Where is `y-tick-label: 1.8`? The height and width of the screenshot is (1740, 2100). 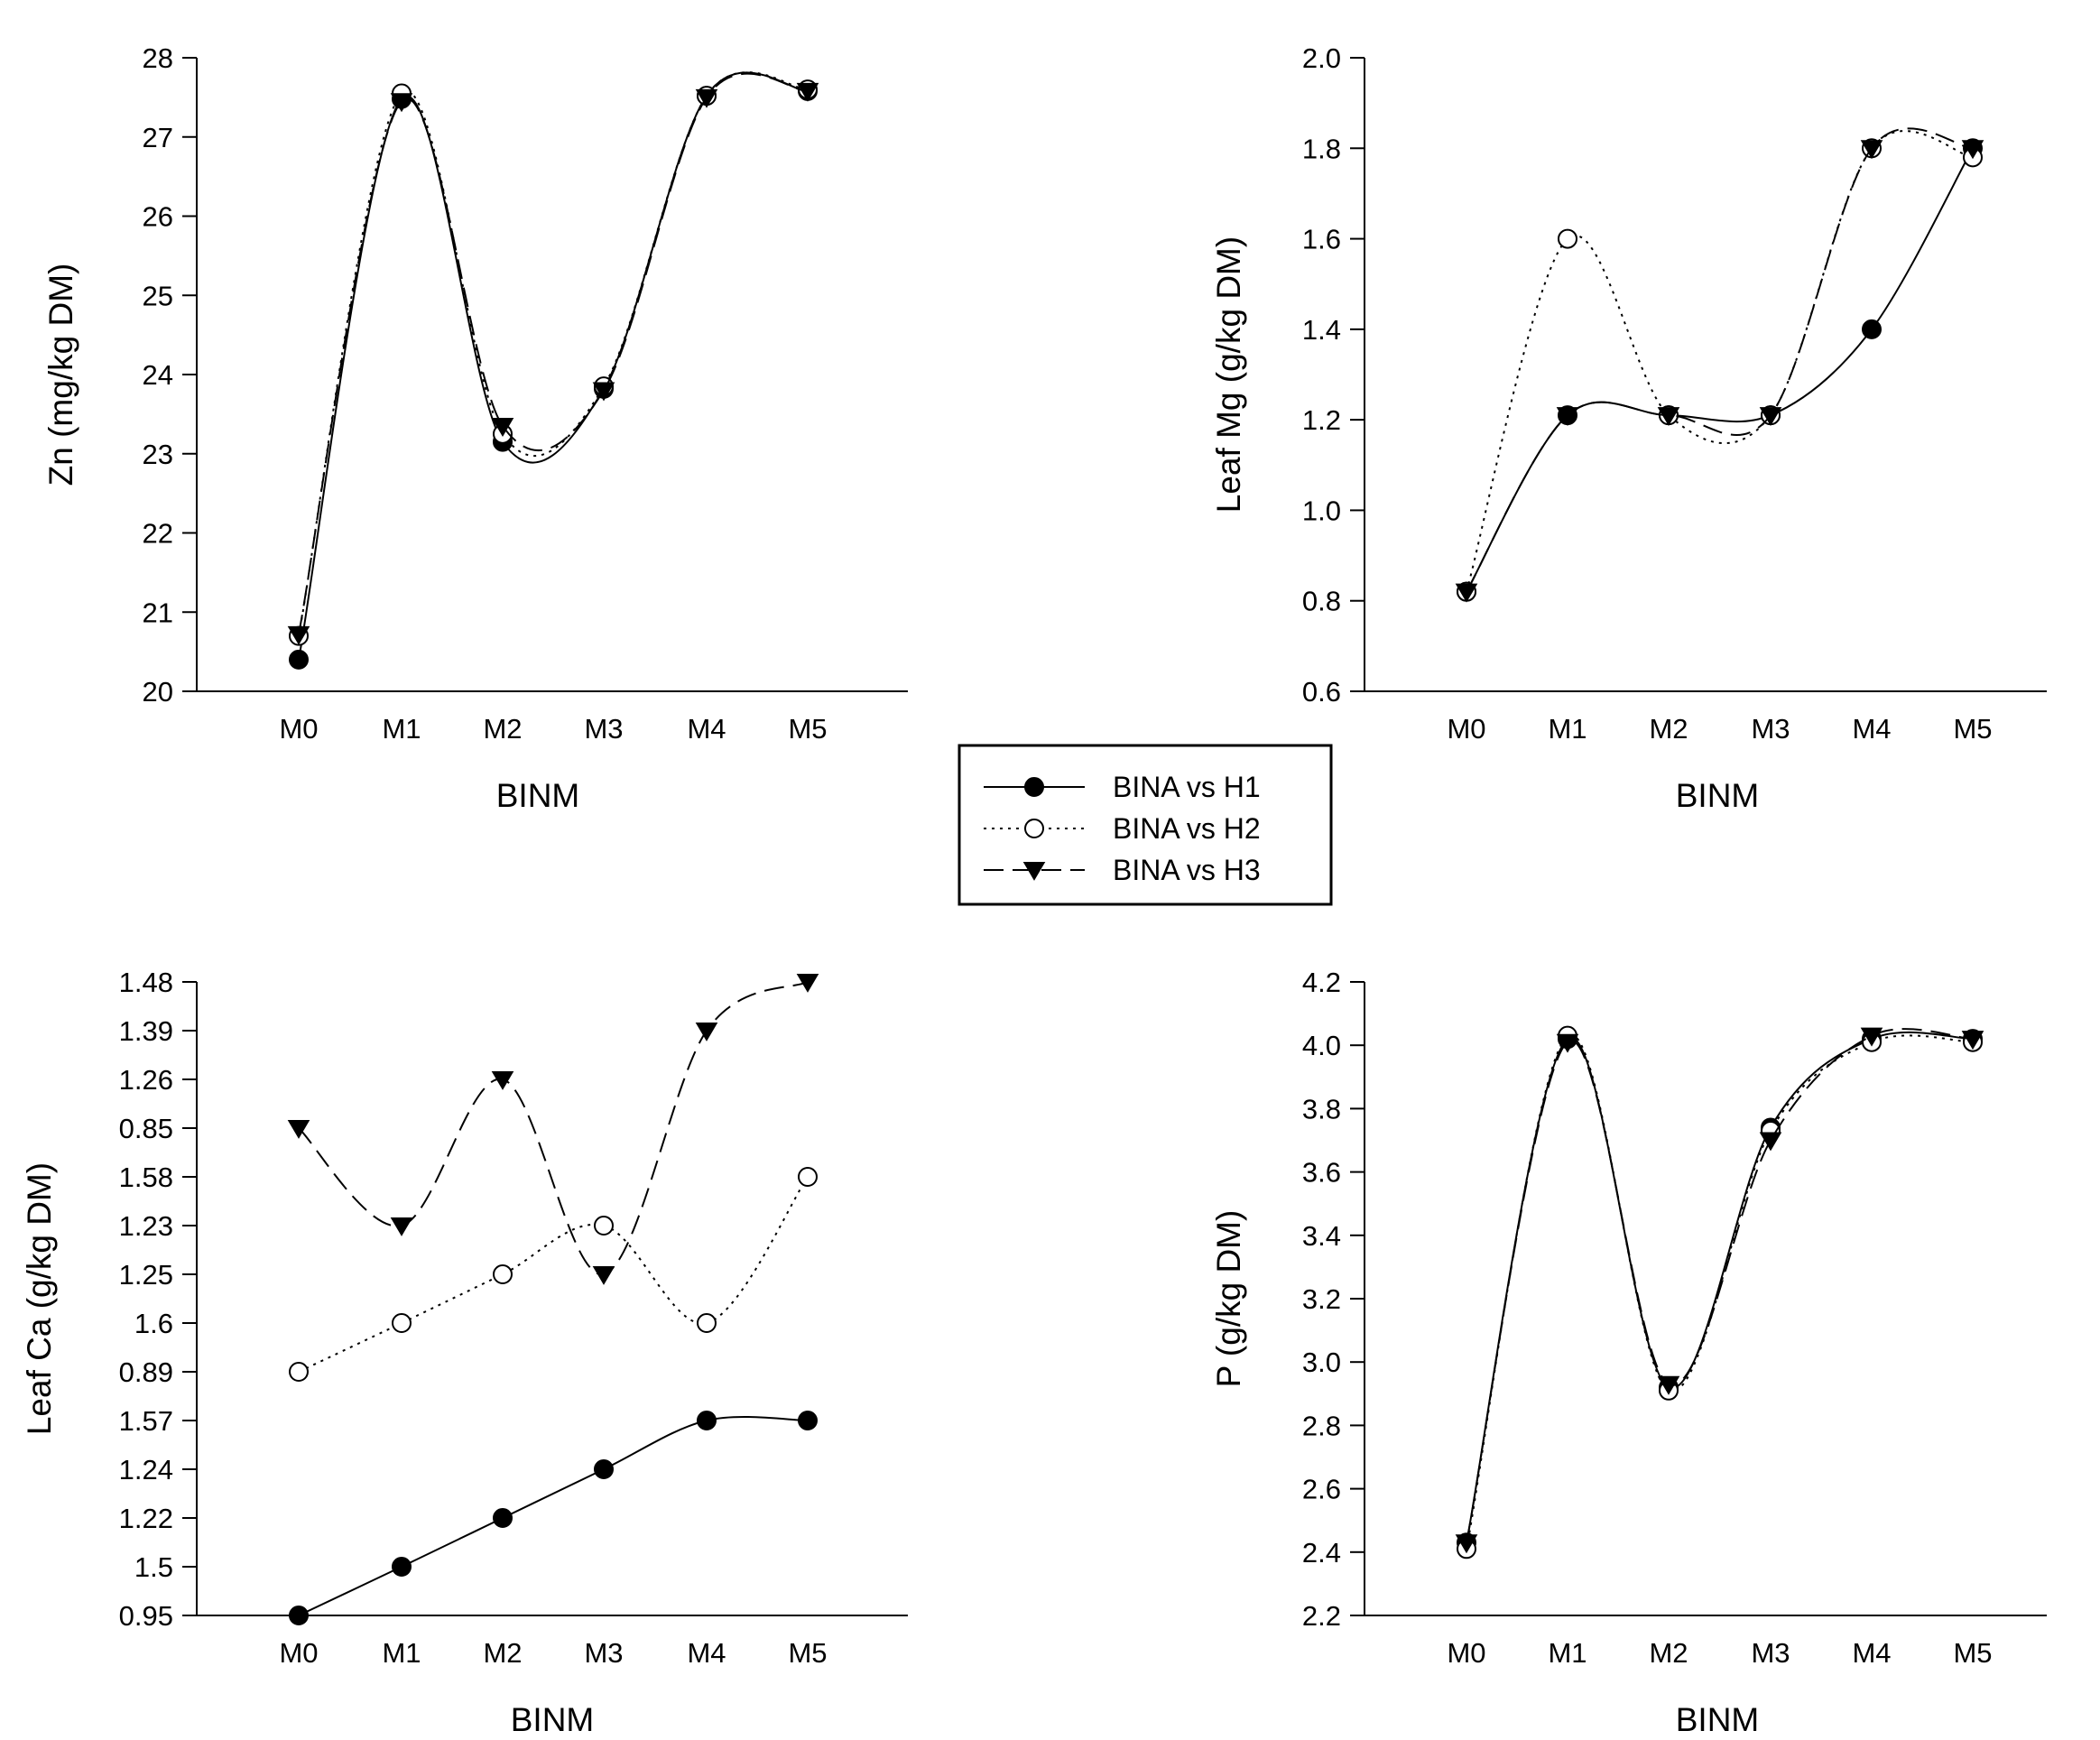 y-tick-label: 1.8 is located at coordinates (1321, 148).